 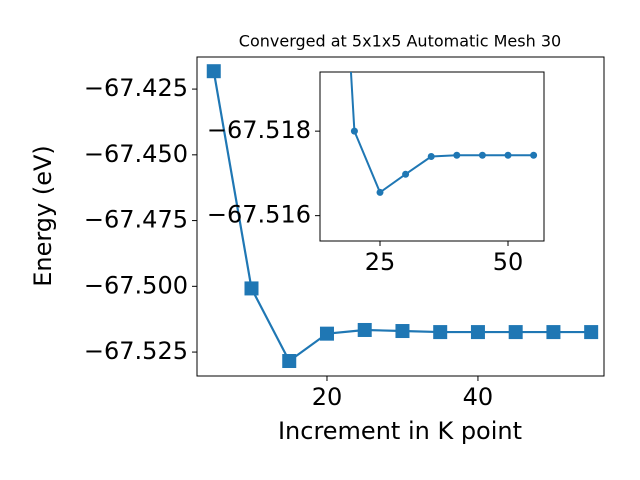 What do you see at coordinates (400, 41) in the screenshot?
I see `chart-title: Converged at 5x1x5 Automatic Mesh 30` at bounding box center [400, 41].